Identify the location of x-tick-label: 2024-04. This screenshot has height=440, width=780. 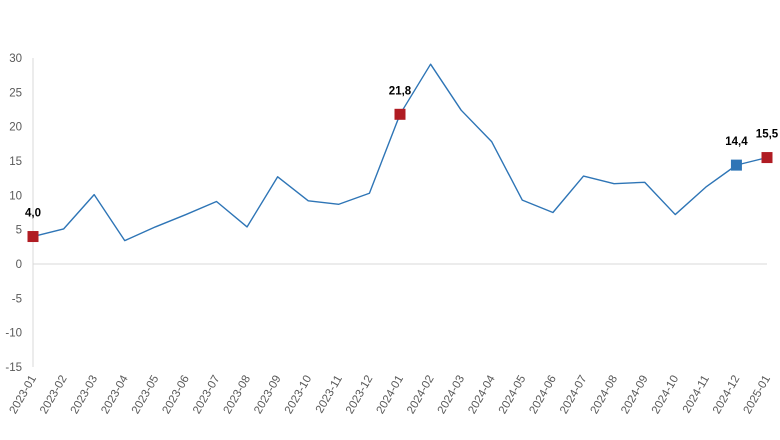
(482, 394).